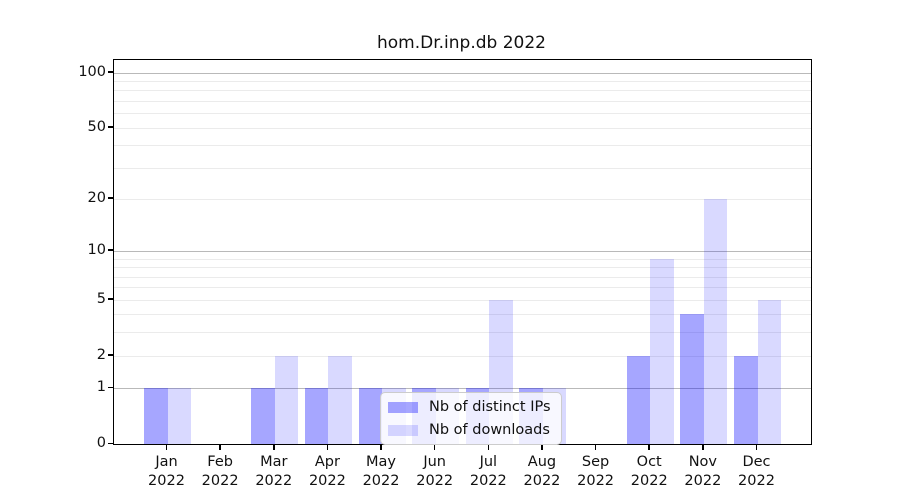 Image resolution: width=900 pixels, height=500 pixels. What do you see at coordinates (381, 471) in the screenshot?
I see `x-tick-label: May 2022` at bounding box center [381, 471].